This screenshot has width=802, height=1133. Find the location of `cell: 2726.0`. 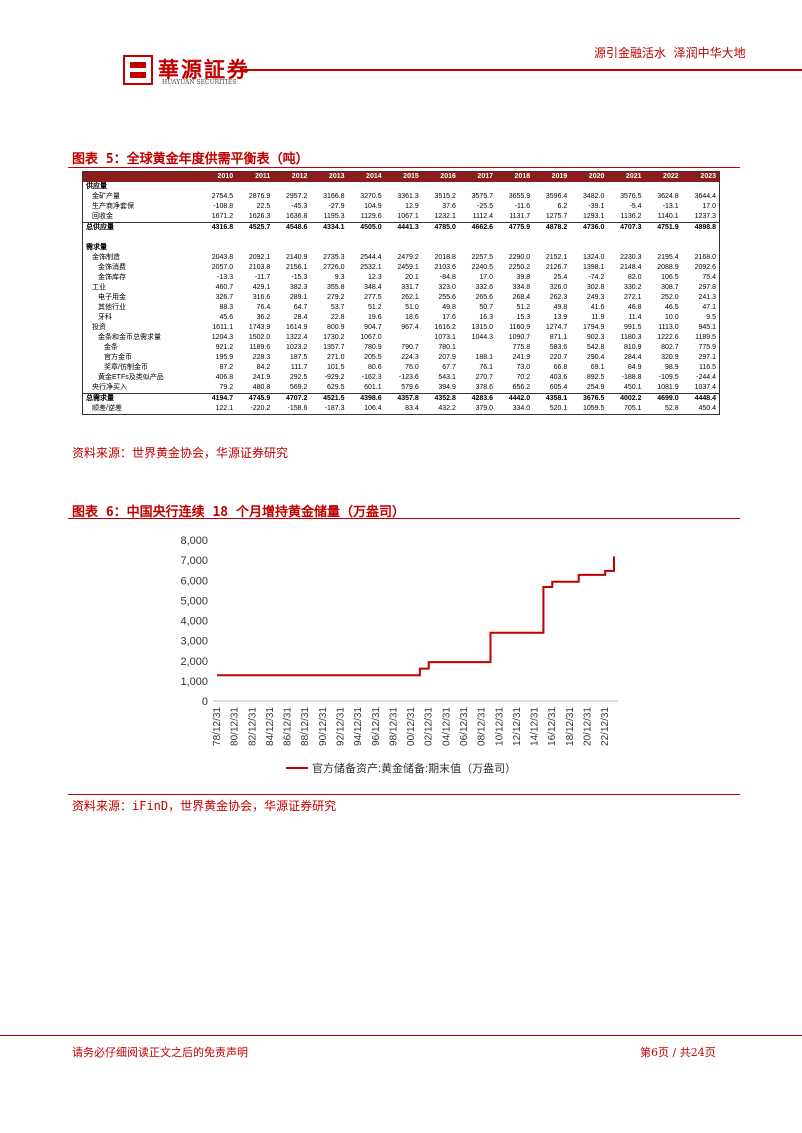

cell: 2726.0 is located at coordinates (334, 267).